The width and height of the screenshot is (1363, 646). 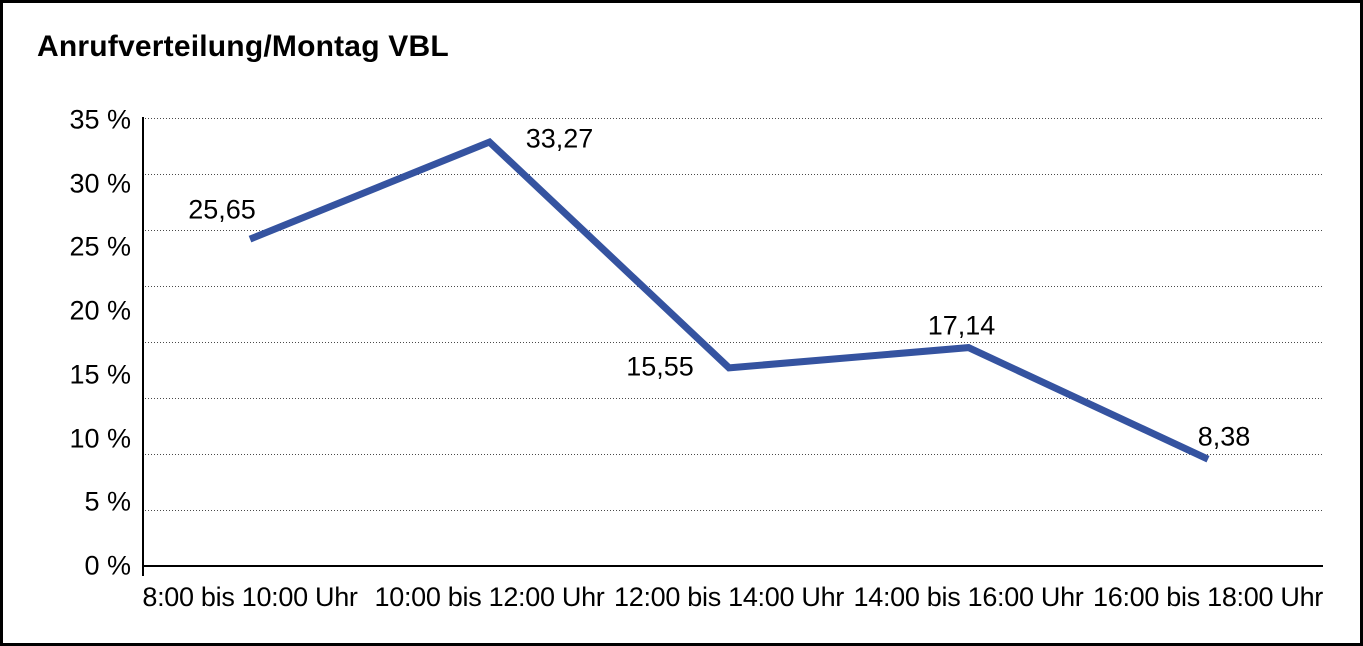 What do you see at coordinates (100, 310) in the screenshot?
I see `y-axis-tick-label: 20 %` at bounding box center [100, 310].